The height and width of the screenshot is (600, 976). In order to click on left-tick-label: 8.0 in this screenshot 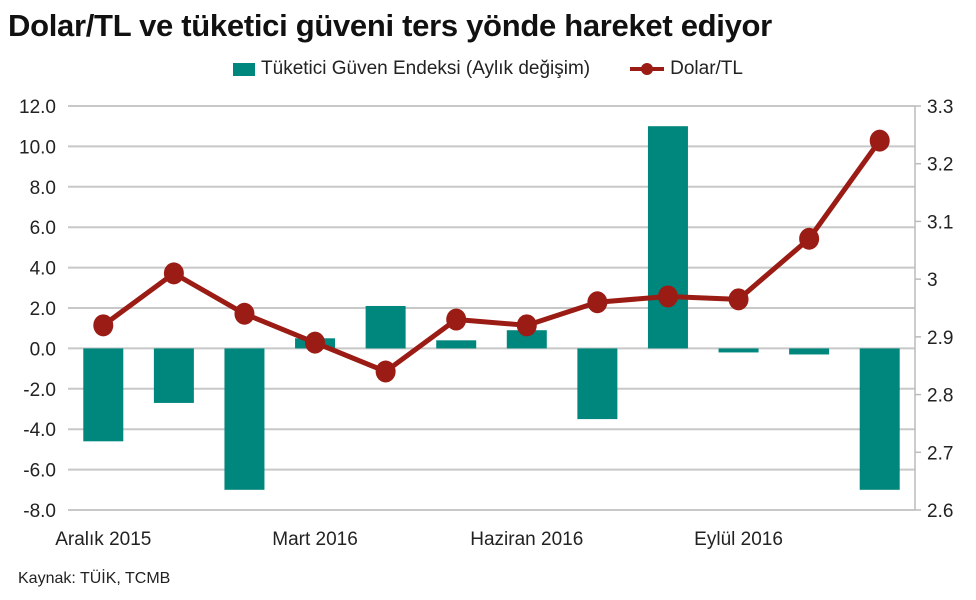, I will do `click(43, 188)`.